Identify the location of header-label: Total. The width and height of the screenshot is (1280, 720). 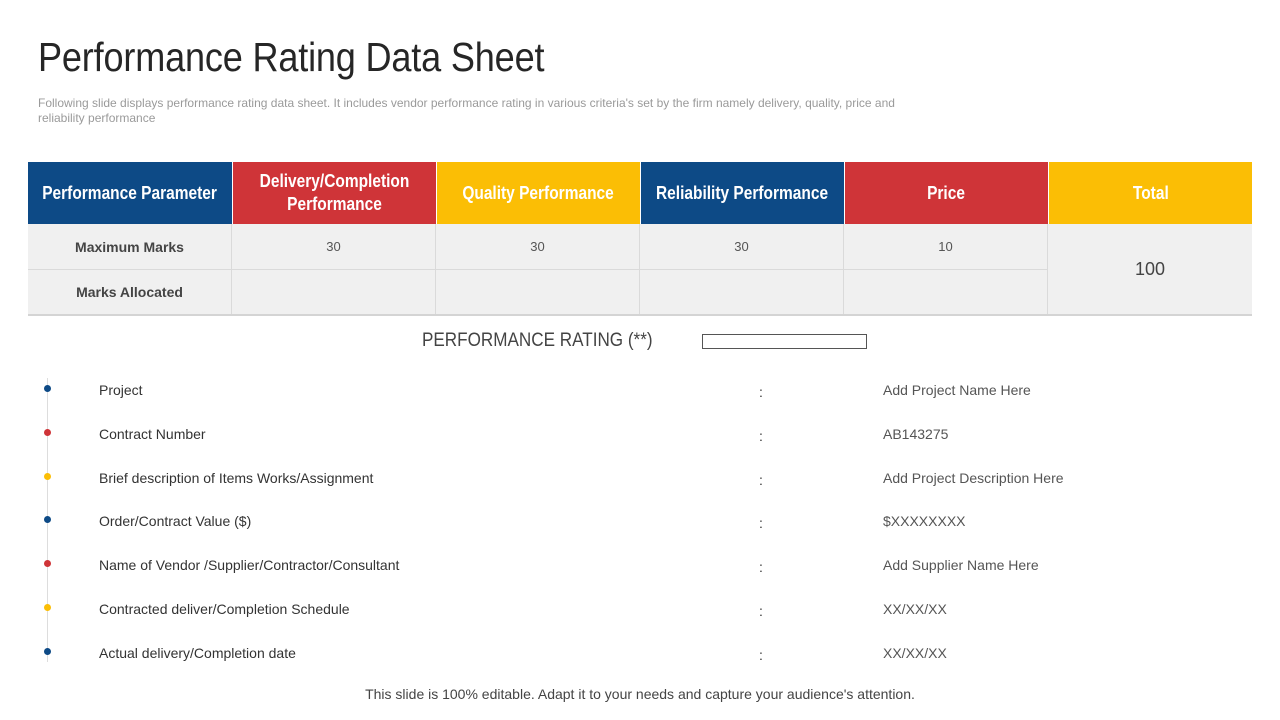
(1150, 192).